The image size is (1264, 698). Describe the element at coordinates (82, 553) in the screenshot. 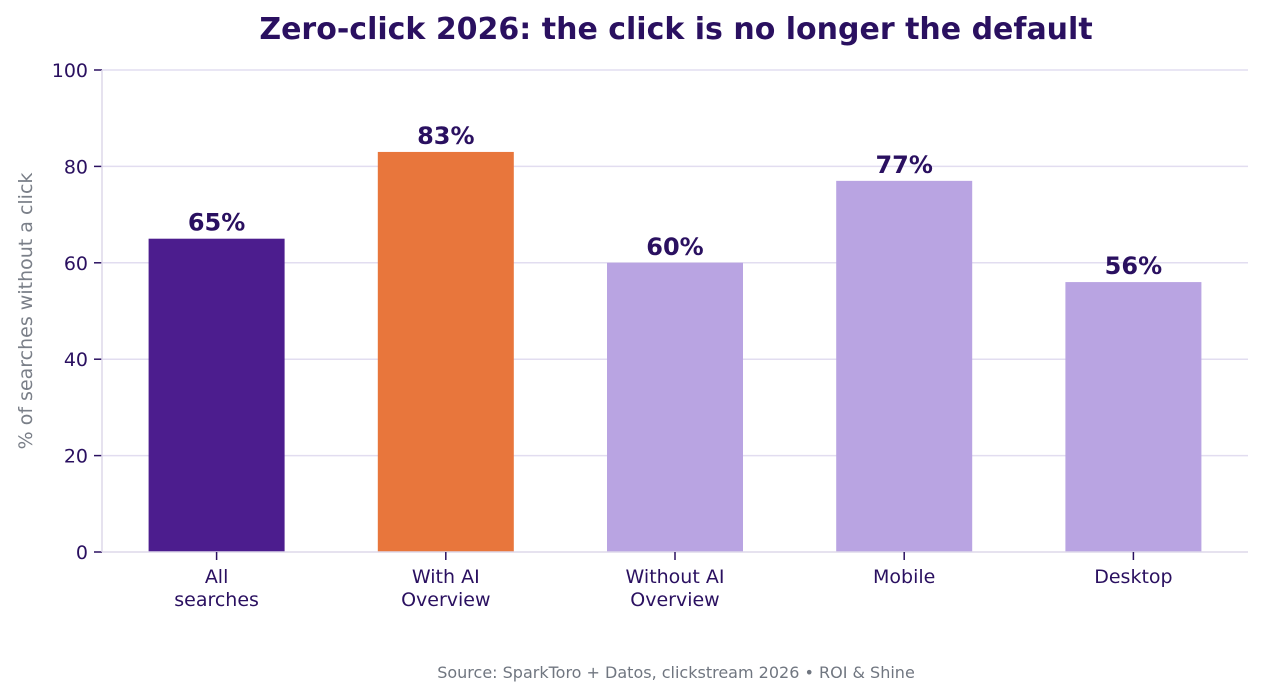

I see `y-tick-label: 0` at that location.